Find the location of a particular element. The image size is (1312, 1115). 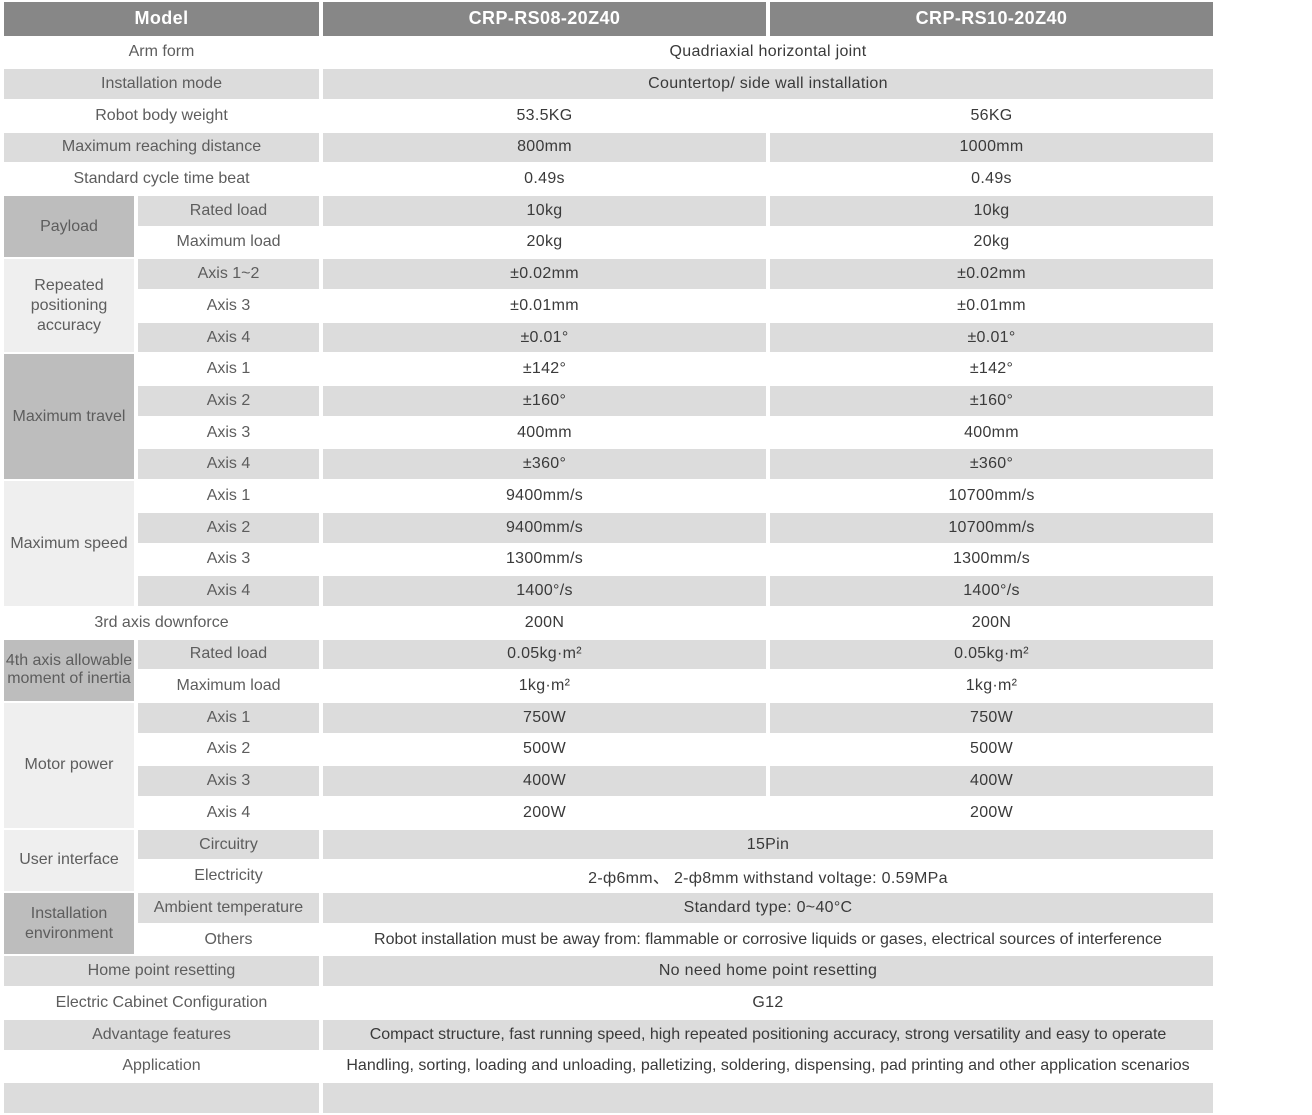

header-model: Model is located at coordinates (161, 19).